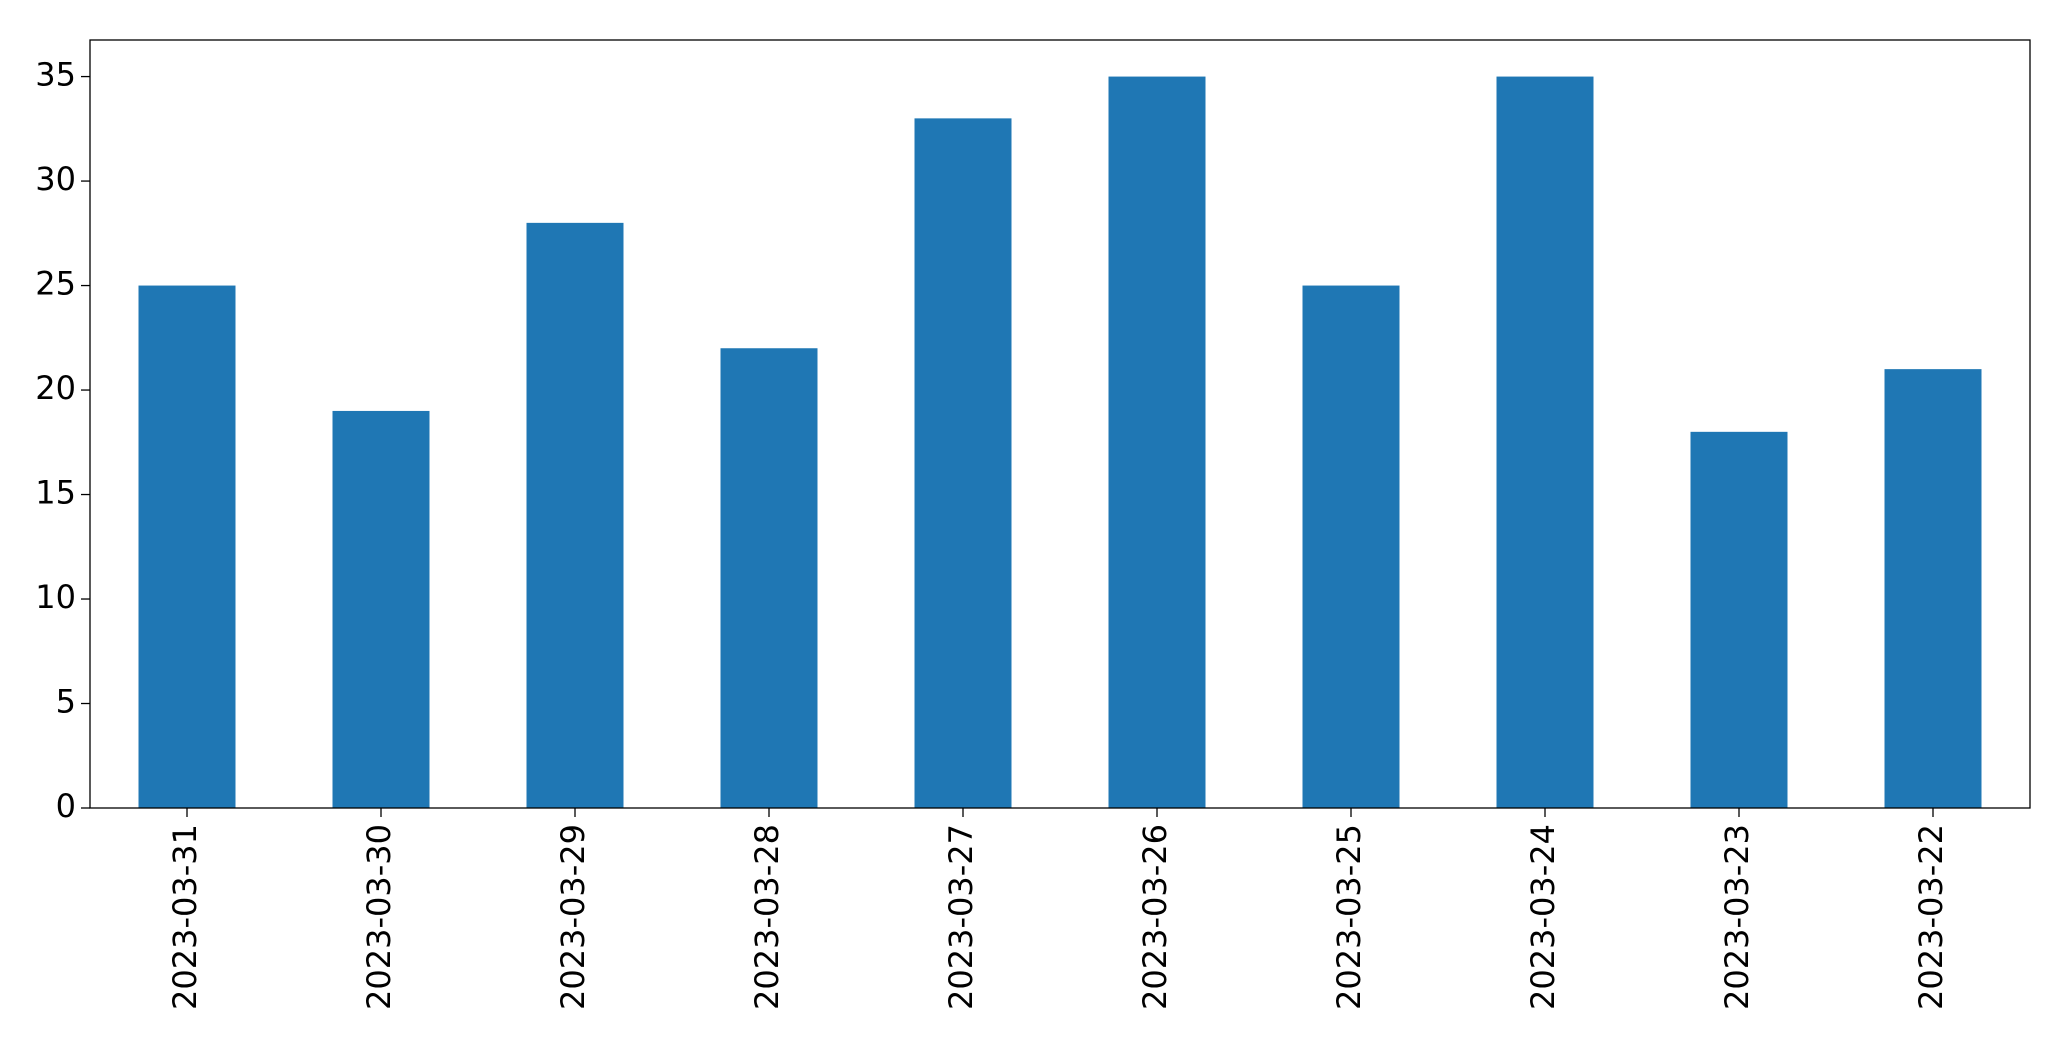  Describe the element at coordinates (55, 597) in the screenshot. I see `y-tick-label: 10` at that location.